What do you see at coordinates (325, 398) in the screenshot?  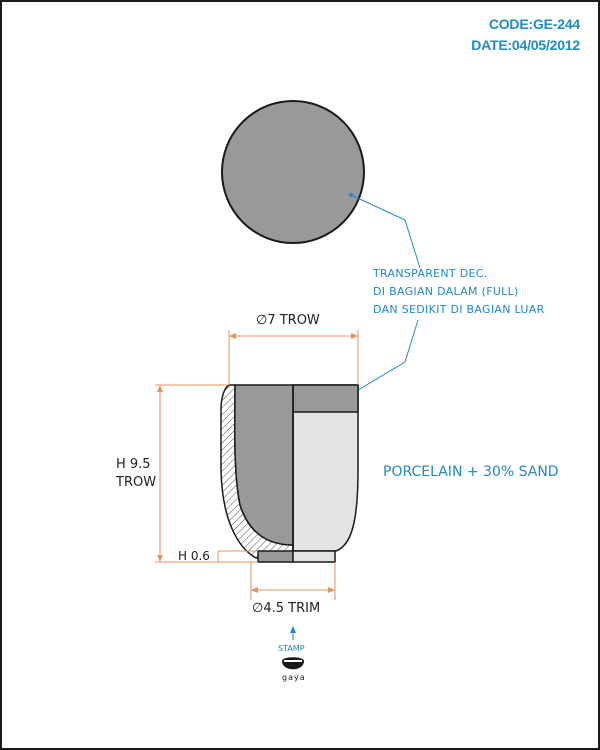 I see `cup-exterior-glaze-band` at bounding box center [325, 398].